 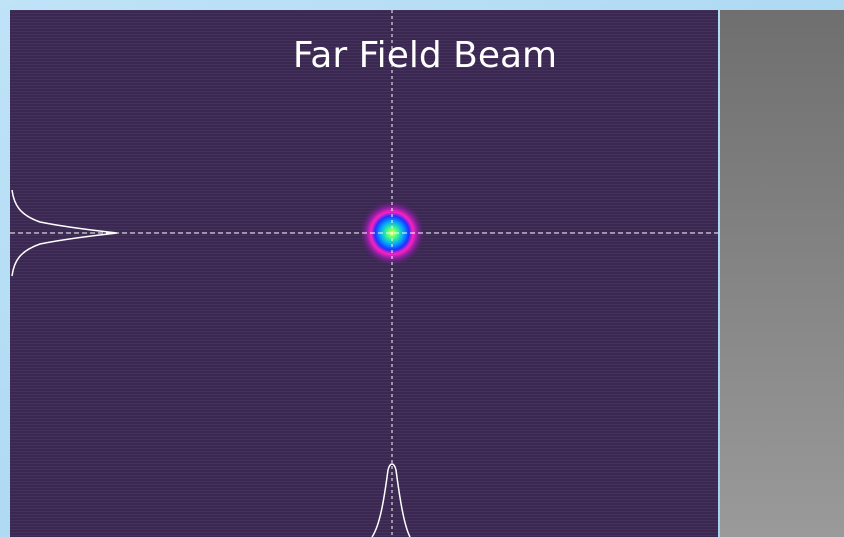 What do you see at coordinates (64, 233) in the screenshot?
I see `horizontal-profile` at bounding box center [64, 233].